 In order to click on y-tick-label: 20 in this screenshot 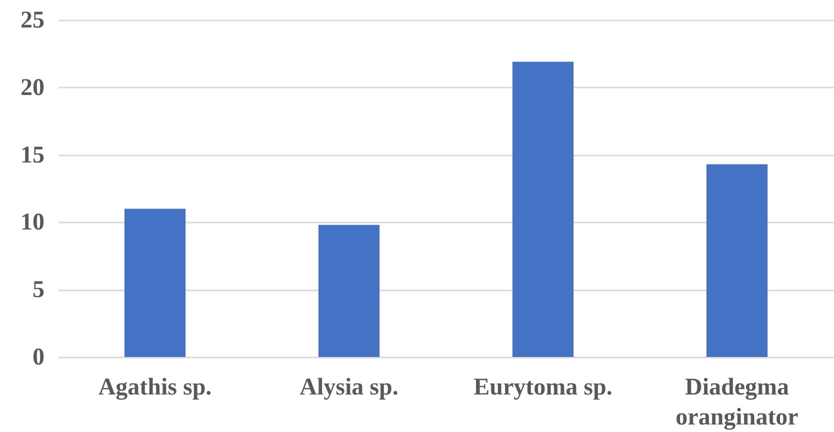, I will do `click(32, 87)`.